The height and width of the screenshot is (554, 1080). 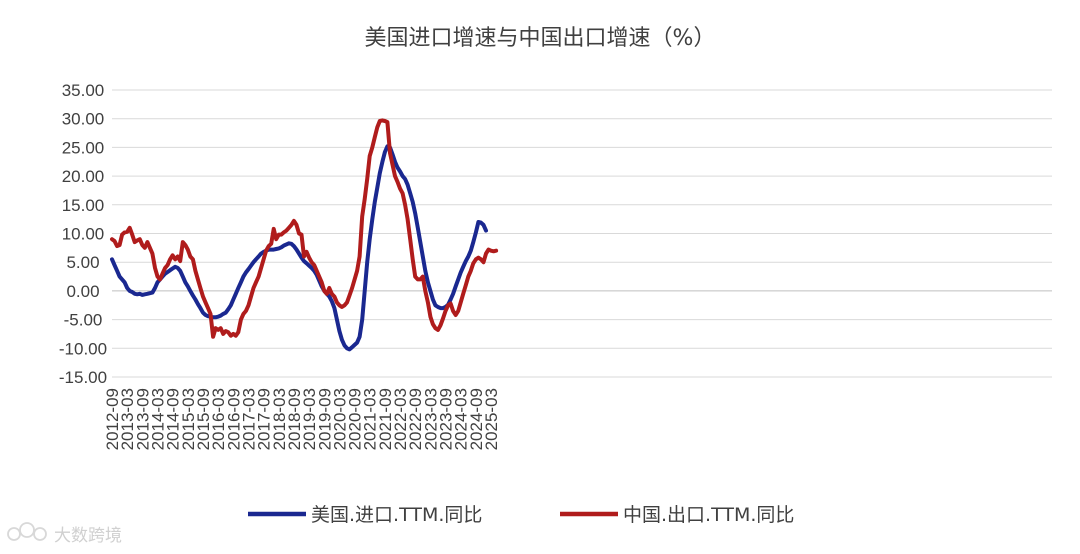 What do you see at coordinates (476, 419) in the screenshot?
I see `x-tick-label: 2024-09` at bounding box center [476, 419].